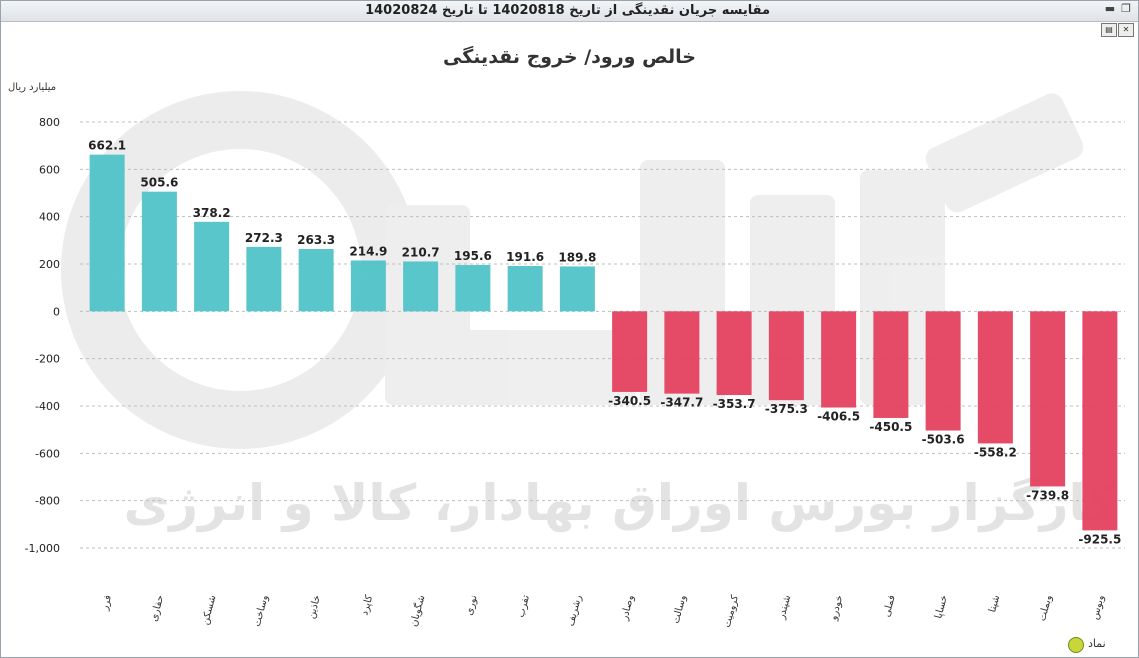  Describe the element at coordinates (1109, 30) in the screenshot. I see `print-icon: ▤` at that location.